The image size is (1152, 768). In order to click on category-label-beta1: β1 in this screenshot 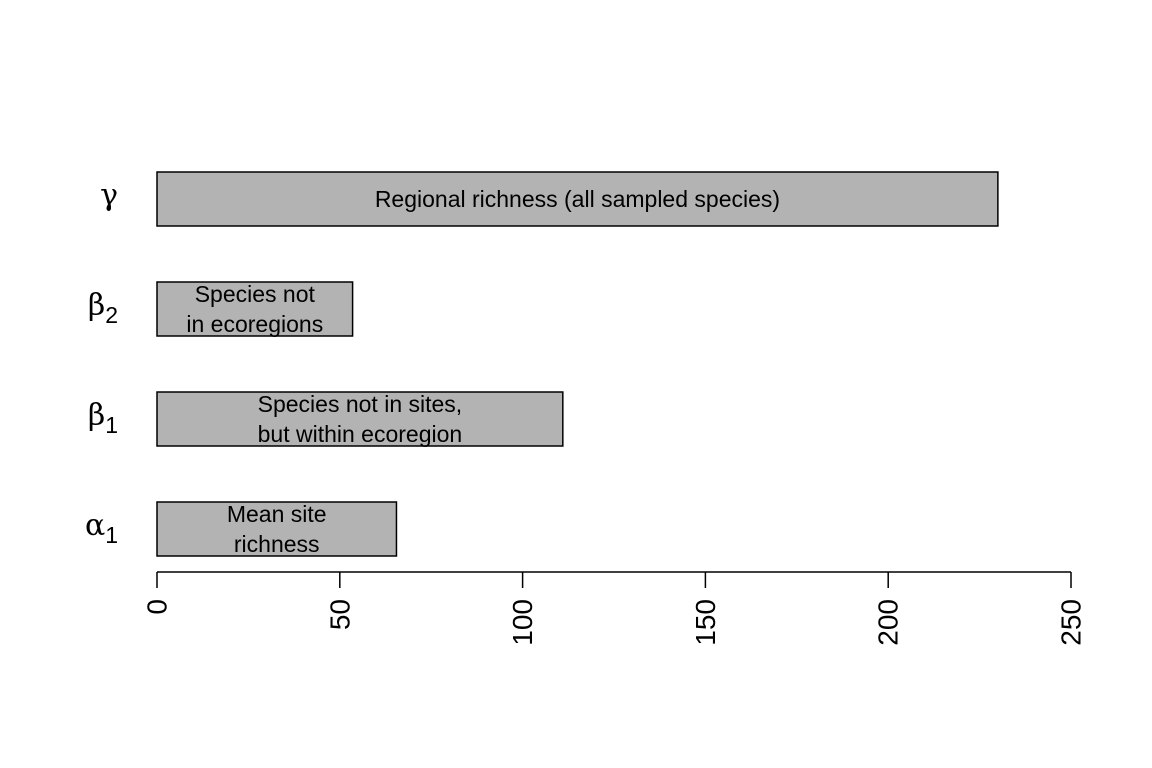, I will do `click(103, 418)`.